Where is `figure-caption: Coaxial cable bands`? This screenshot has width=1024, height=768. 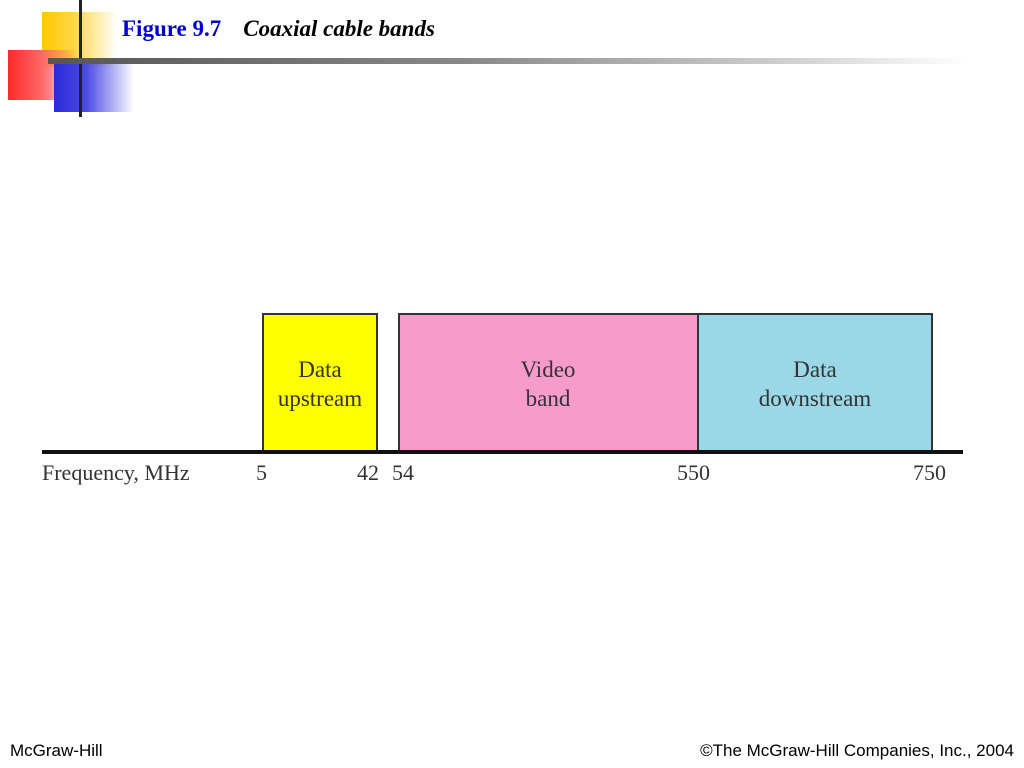 figure-caption: Coaxial cable bands is located at coordinates (339, 28).